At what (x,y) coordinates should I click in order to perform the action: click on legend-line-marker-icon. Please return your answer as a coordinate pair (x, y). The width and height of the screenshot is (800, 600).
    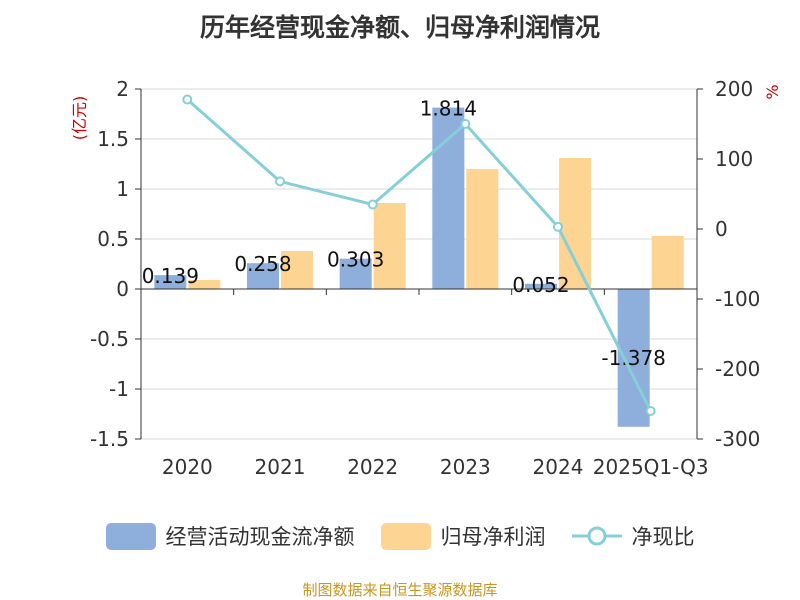
    Looking at the image, I should click on (596, 536).